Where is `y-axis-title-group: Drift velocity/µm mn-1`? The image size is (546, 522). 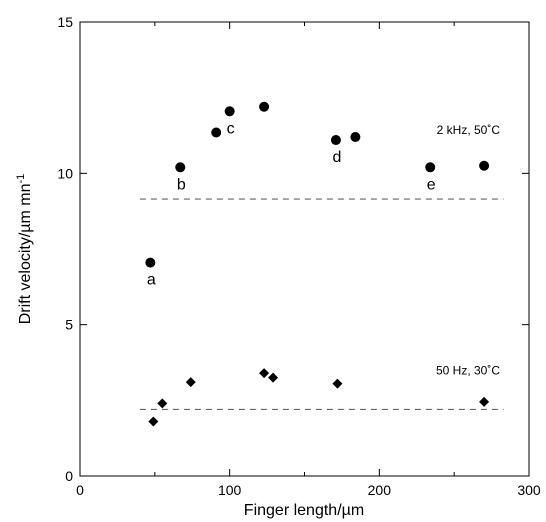 y-axis-title-group: Drift velocity/µm mn-1 is located at coordinates (24, 249).